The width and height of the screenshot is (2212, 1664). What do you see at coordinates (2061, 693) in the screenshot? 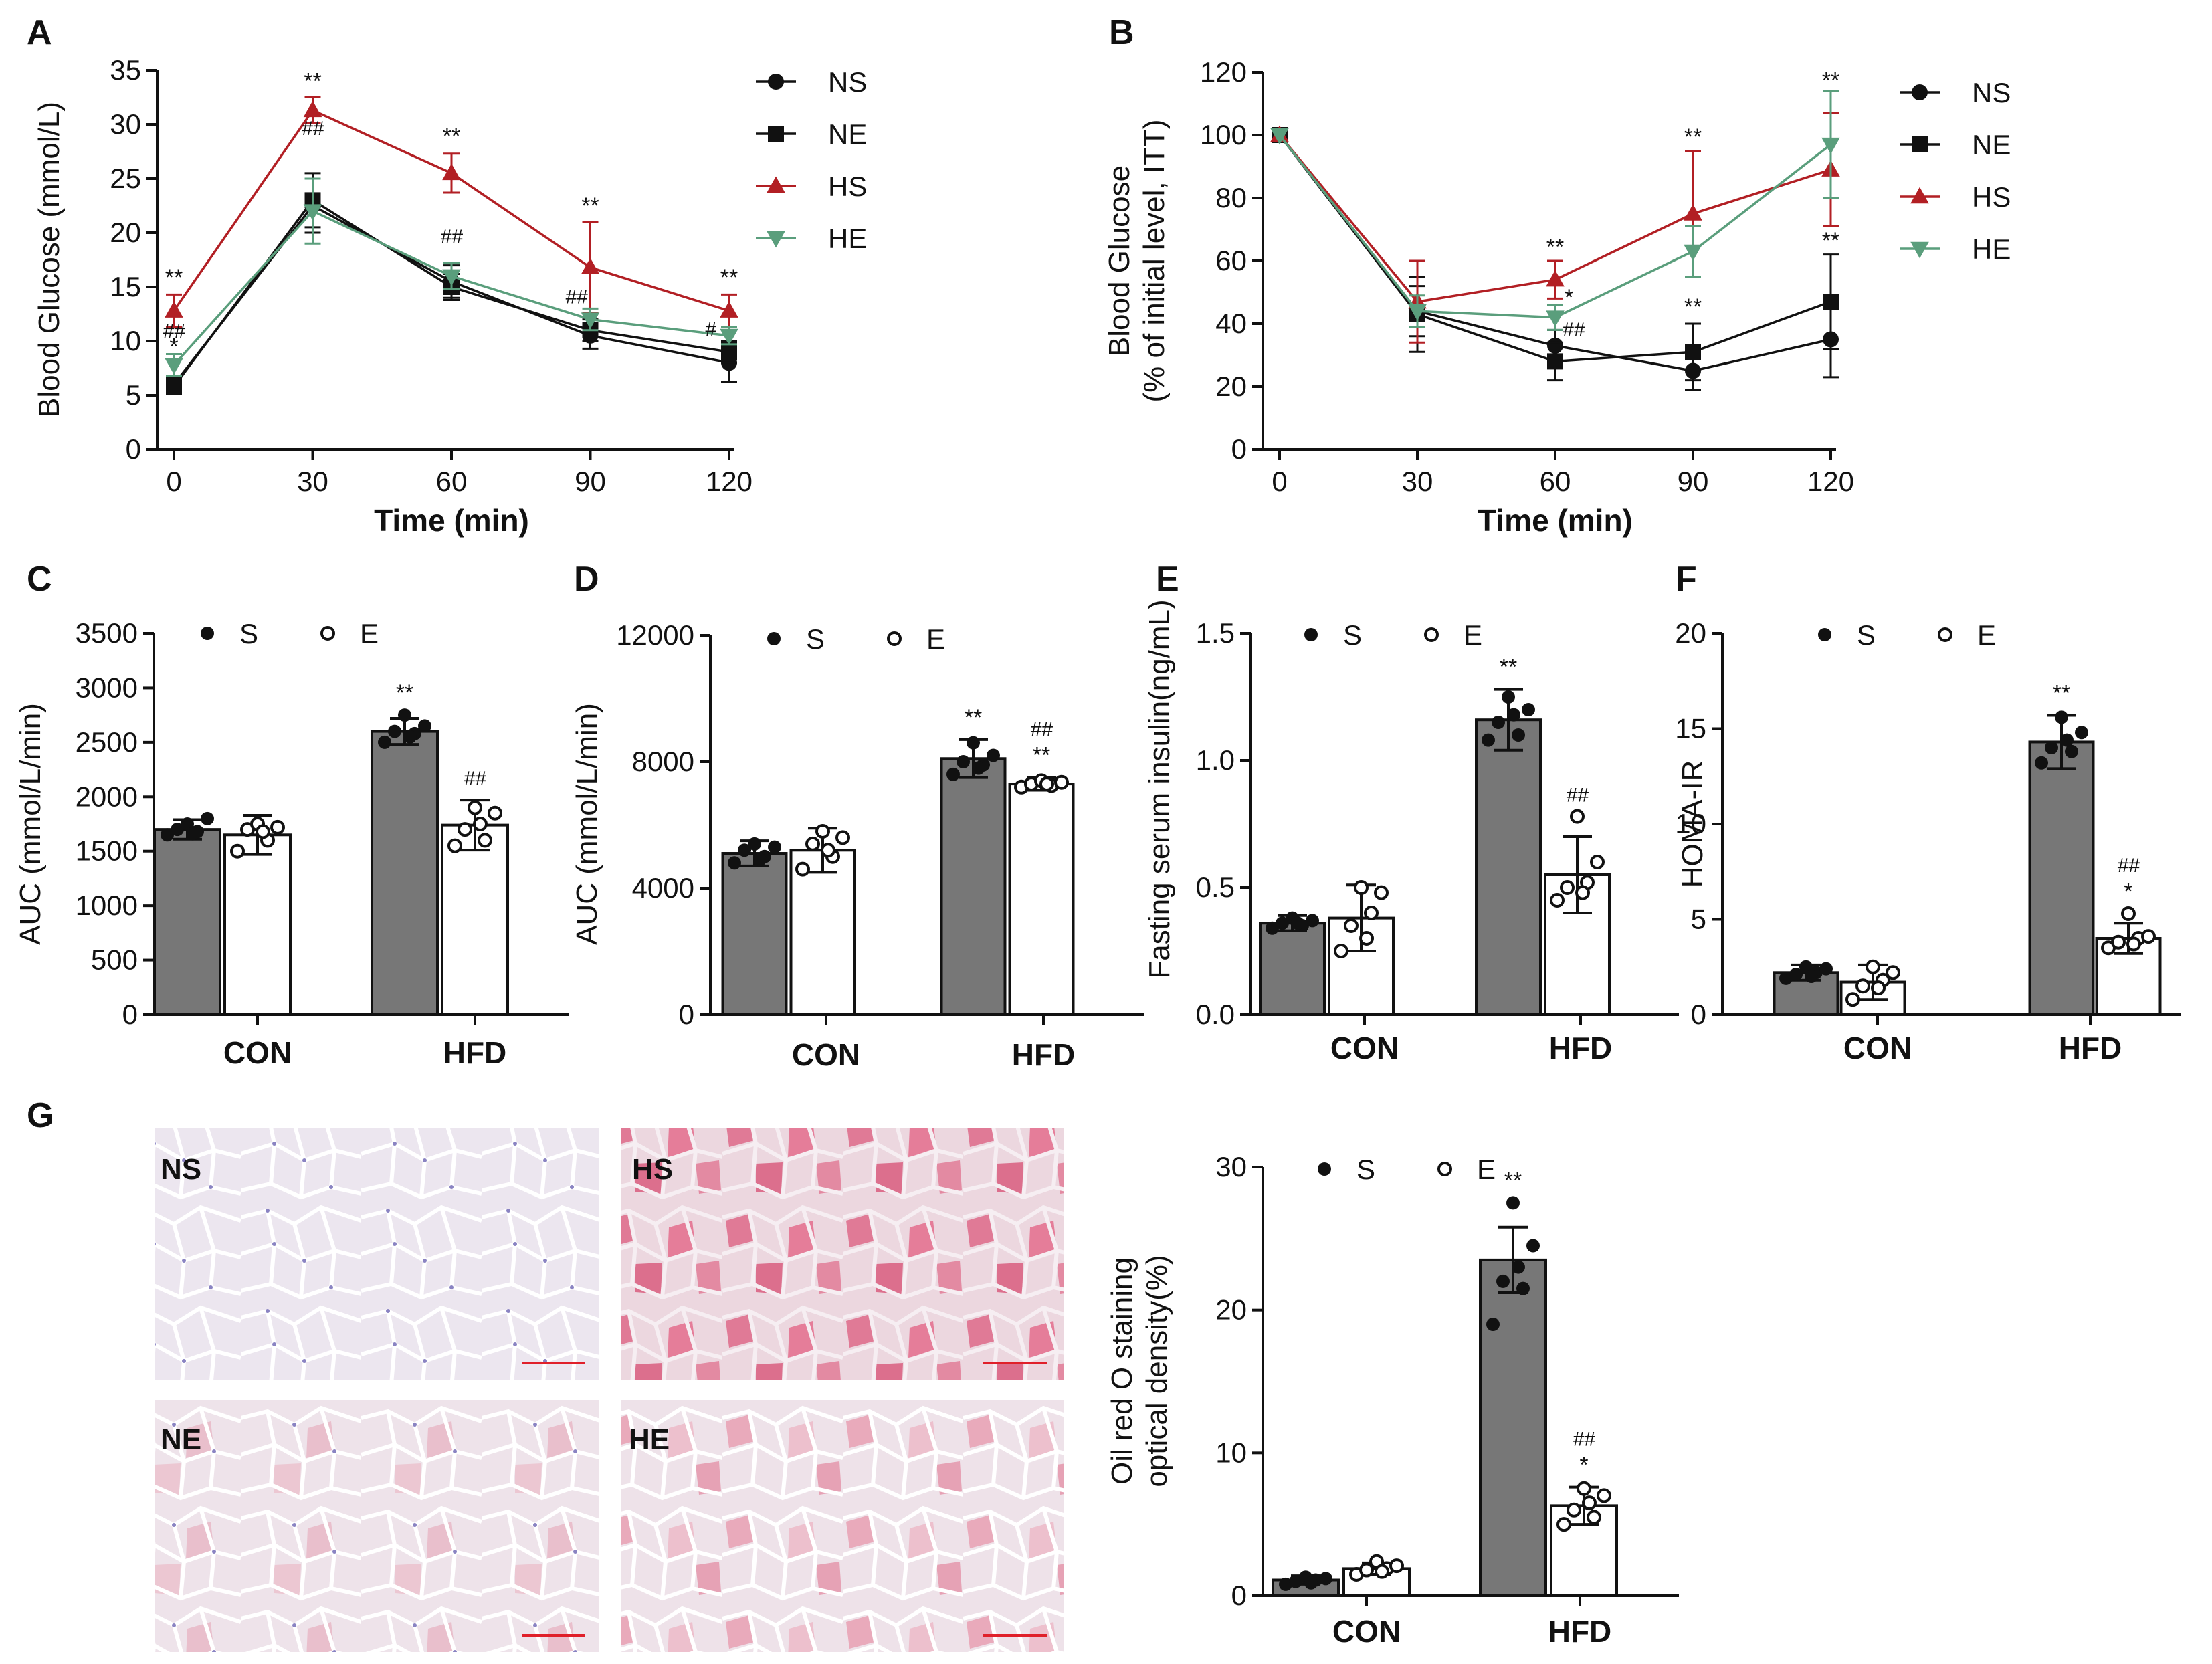
I see `F-significance: **` at bounding box center [2061, 693].